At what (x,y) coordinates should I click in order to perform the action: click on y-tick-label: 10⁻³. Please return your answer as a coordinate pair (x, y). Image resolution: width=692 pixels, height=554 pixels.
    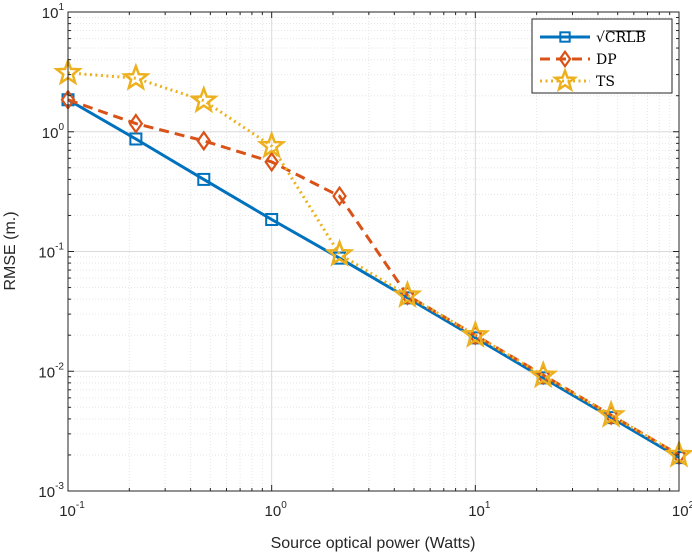
    Looking at the image, I should click on (51, 491).